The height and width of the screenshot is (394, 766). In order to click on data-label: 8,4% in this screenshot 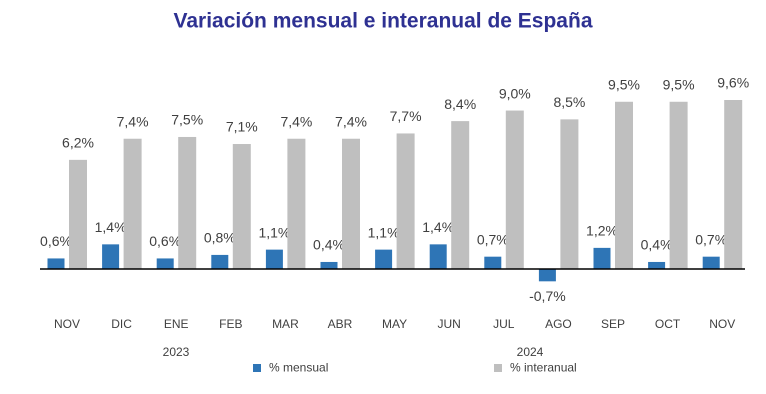, I will do `click(460, 104)`.